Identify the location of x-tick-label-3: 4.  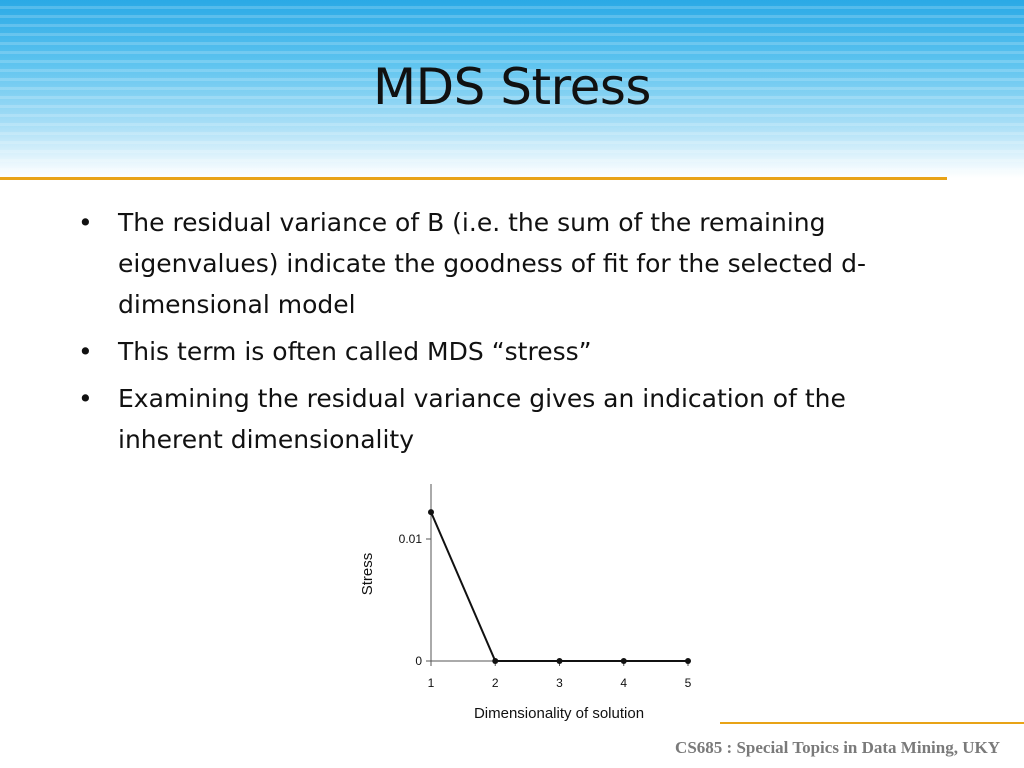
(623, 683).